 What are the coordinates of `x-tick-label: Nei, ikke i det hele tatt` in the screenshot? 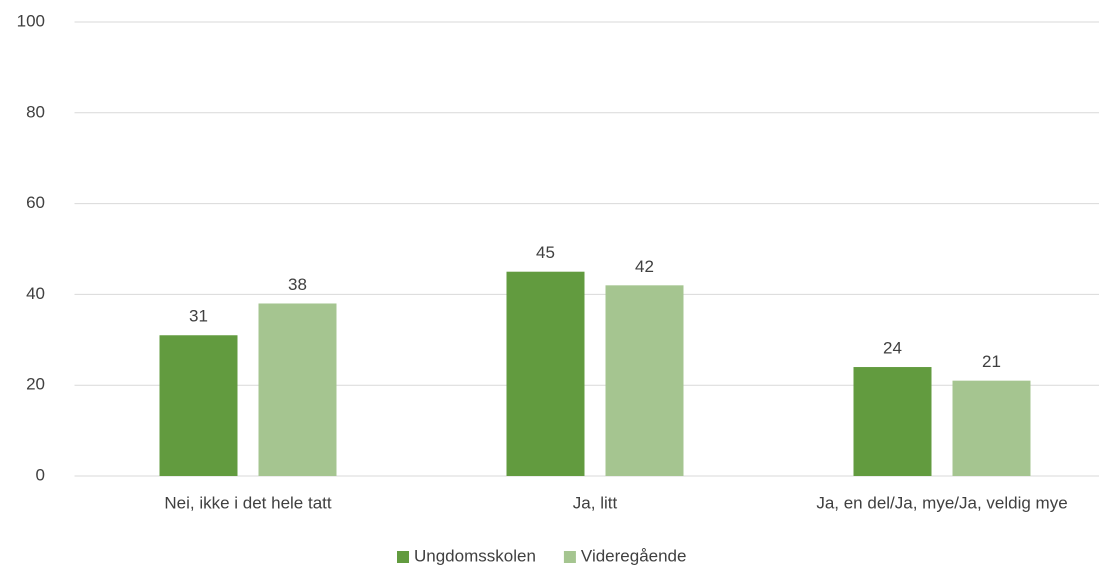 It's located at (248, 502).